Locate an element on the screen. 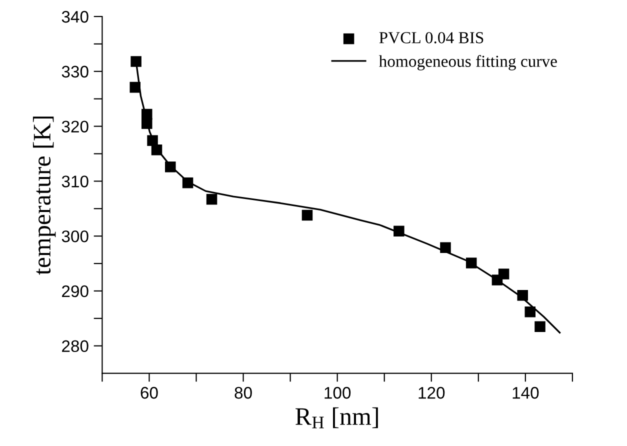 The width and height of the screenshot is (627, 446). y-axis-title: temperature [K] is located at coordinates (44, 195).